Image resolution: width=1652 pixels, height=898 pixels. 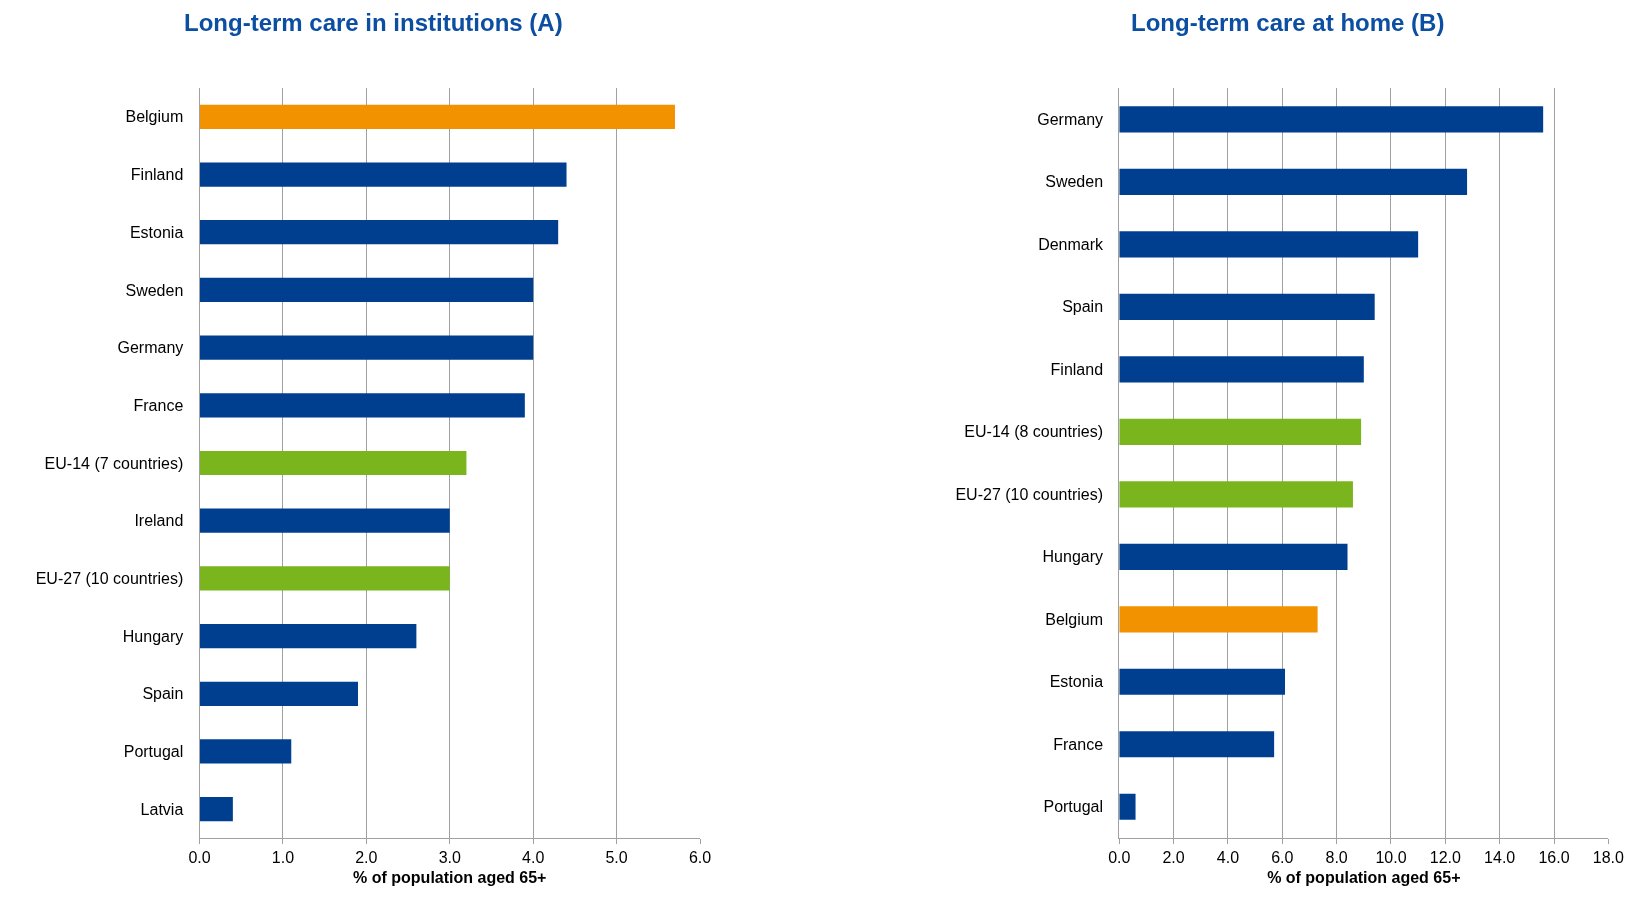 I want to click on y-tick-label: Ireland, so click(x=159, y=521).